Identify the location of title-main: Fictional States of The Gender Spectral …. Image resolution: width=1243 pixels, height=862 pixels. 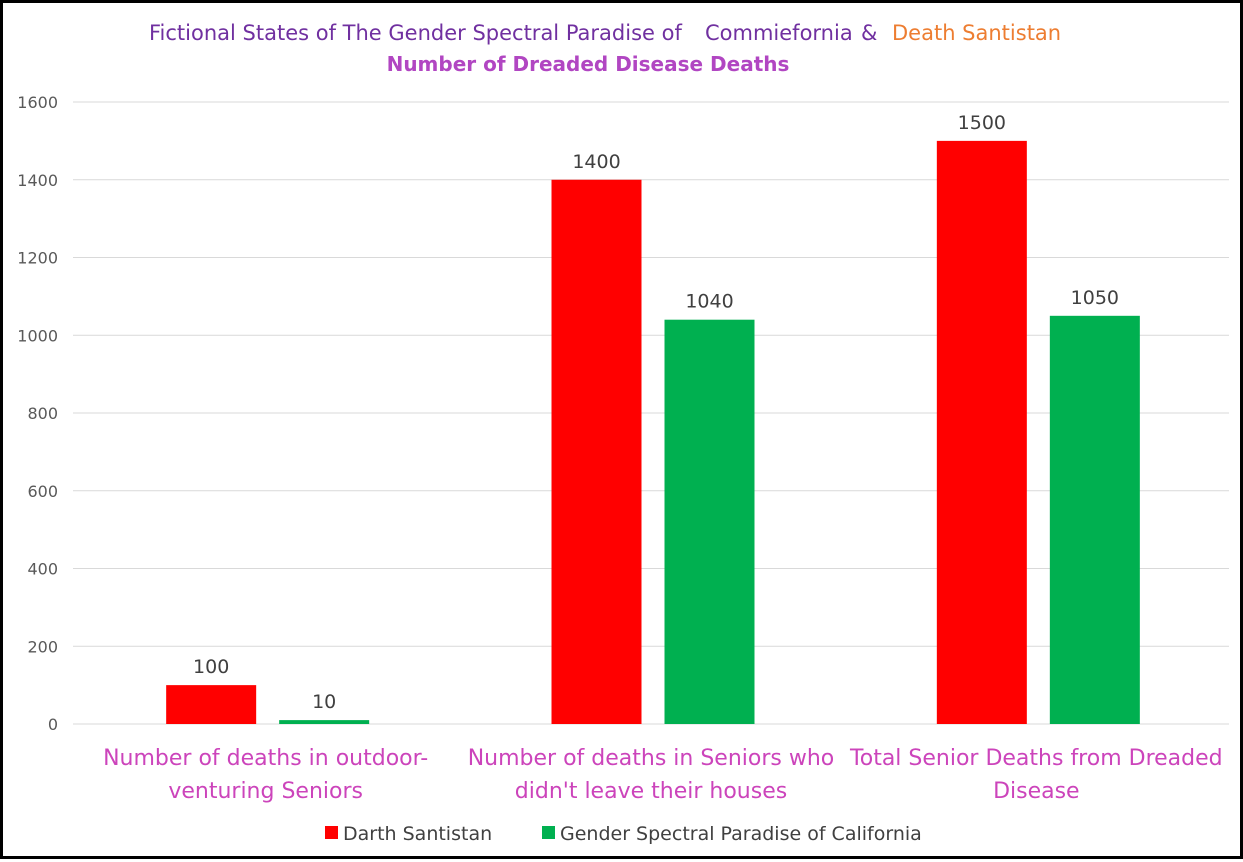
(415, 33).